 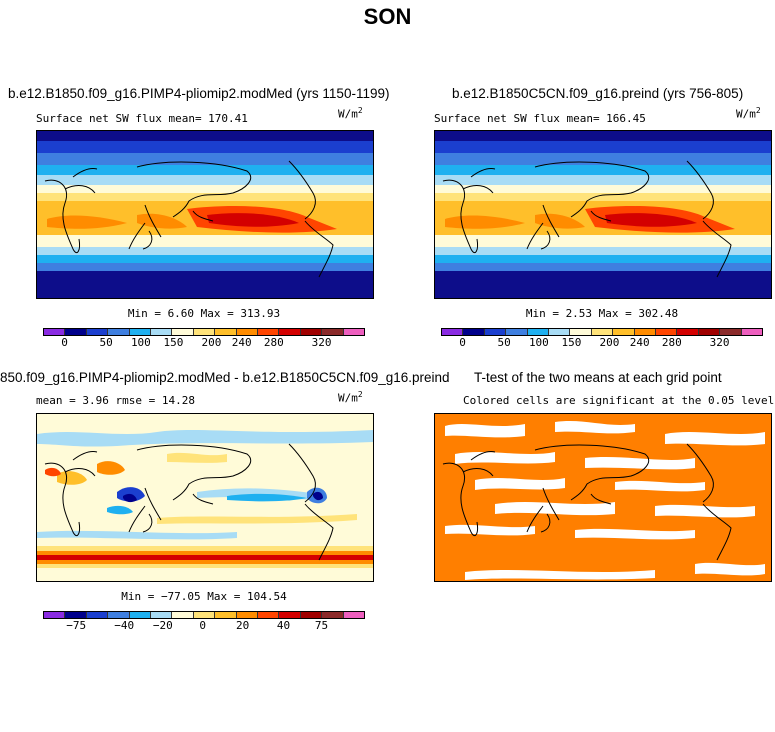 I want to click on colorbar-tick-label: 20, so click(x=243, y=625).